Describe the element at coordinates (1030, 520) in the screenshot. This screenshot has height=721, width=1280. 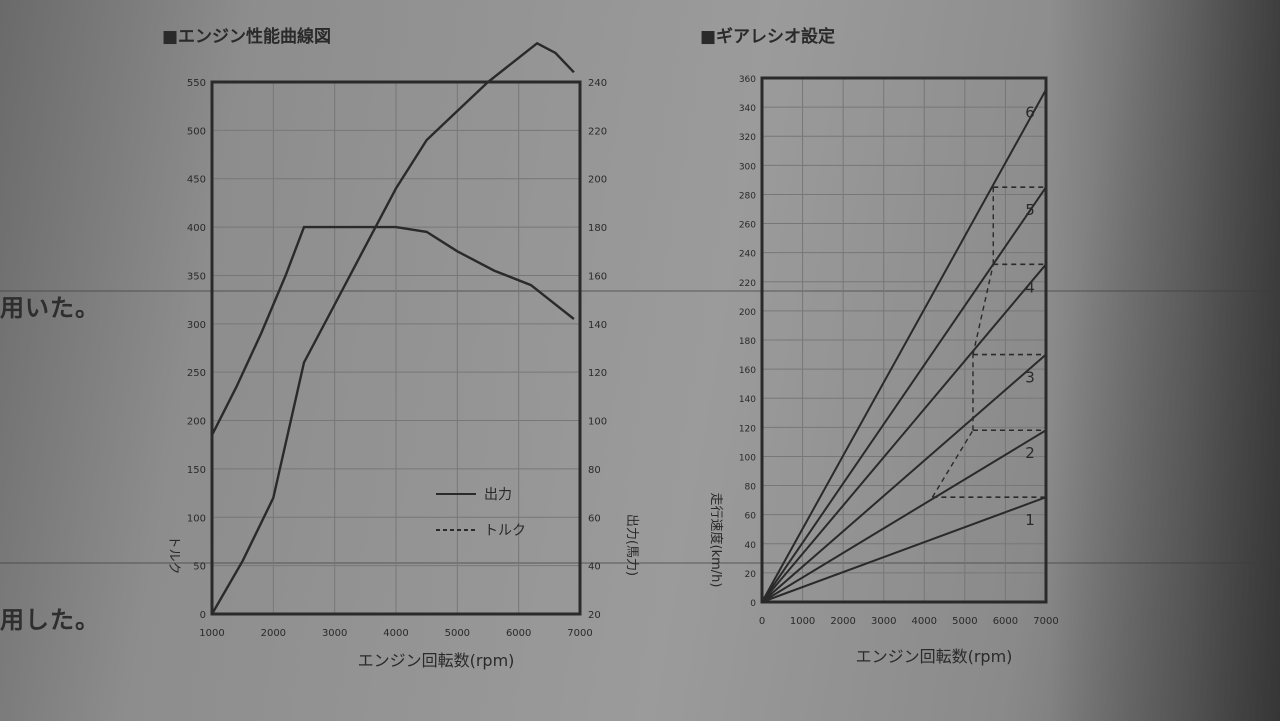
I see `gear-label: 1` at that location.